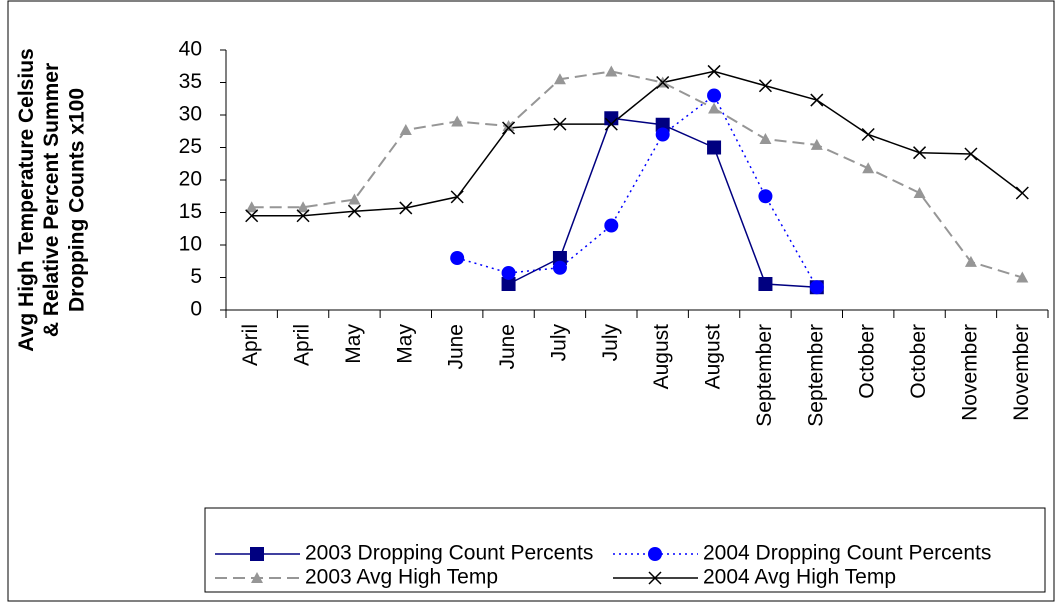  Describe the element at coordinates (847, 553) in the screenshot. I see `legend-label: 2004 Dropping Count Percents` at that location.